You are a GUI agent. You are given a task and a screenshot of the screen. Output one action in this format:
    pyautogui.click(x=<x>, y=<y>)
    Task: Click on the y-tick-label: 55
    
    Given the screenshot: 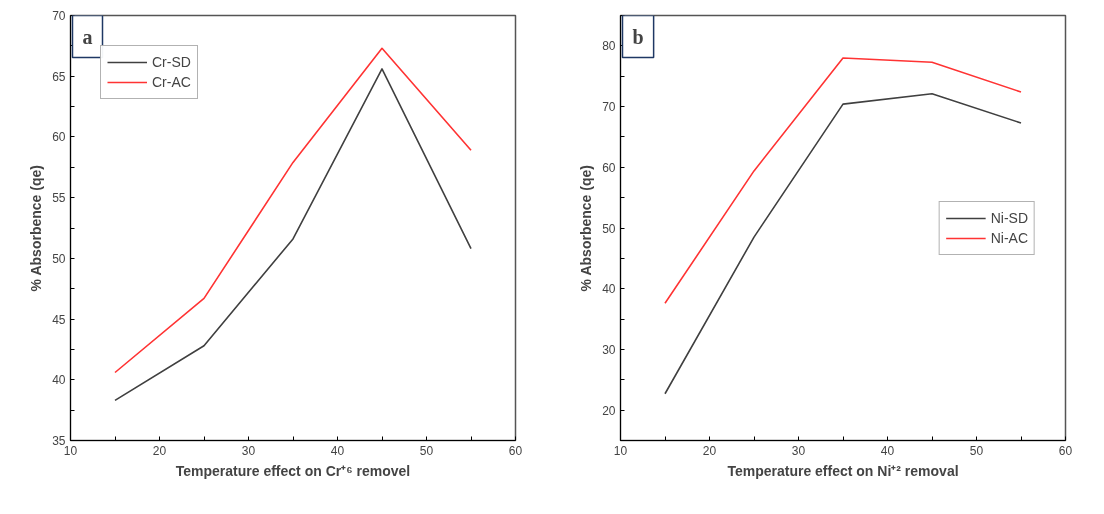 What is the action you would take?
    pyautogui.click(x=59, y=198)
    